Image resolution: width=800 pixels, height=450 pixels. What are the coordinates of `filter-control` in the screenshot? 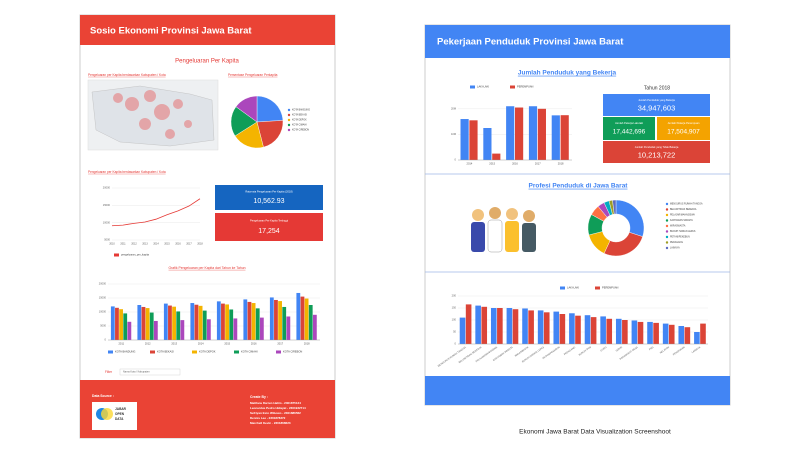 It's located at (150, 372).